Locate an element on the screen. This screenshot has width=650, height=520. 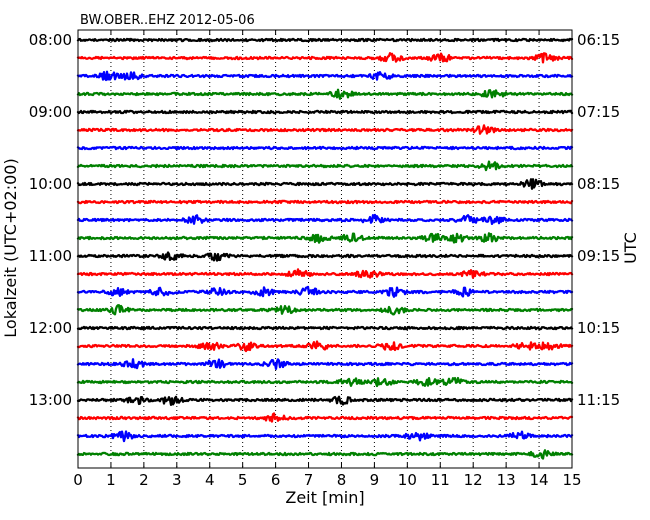
trace-11:45 is located at coordinates (325, 310).